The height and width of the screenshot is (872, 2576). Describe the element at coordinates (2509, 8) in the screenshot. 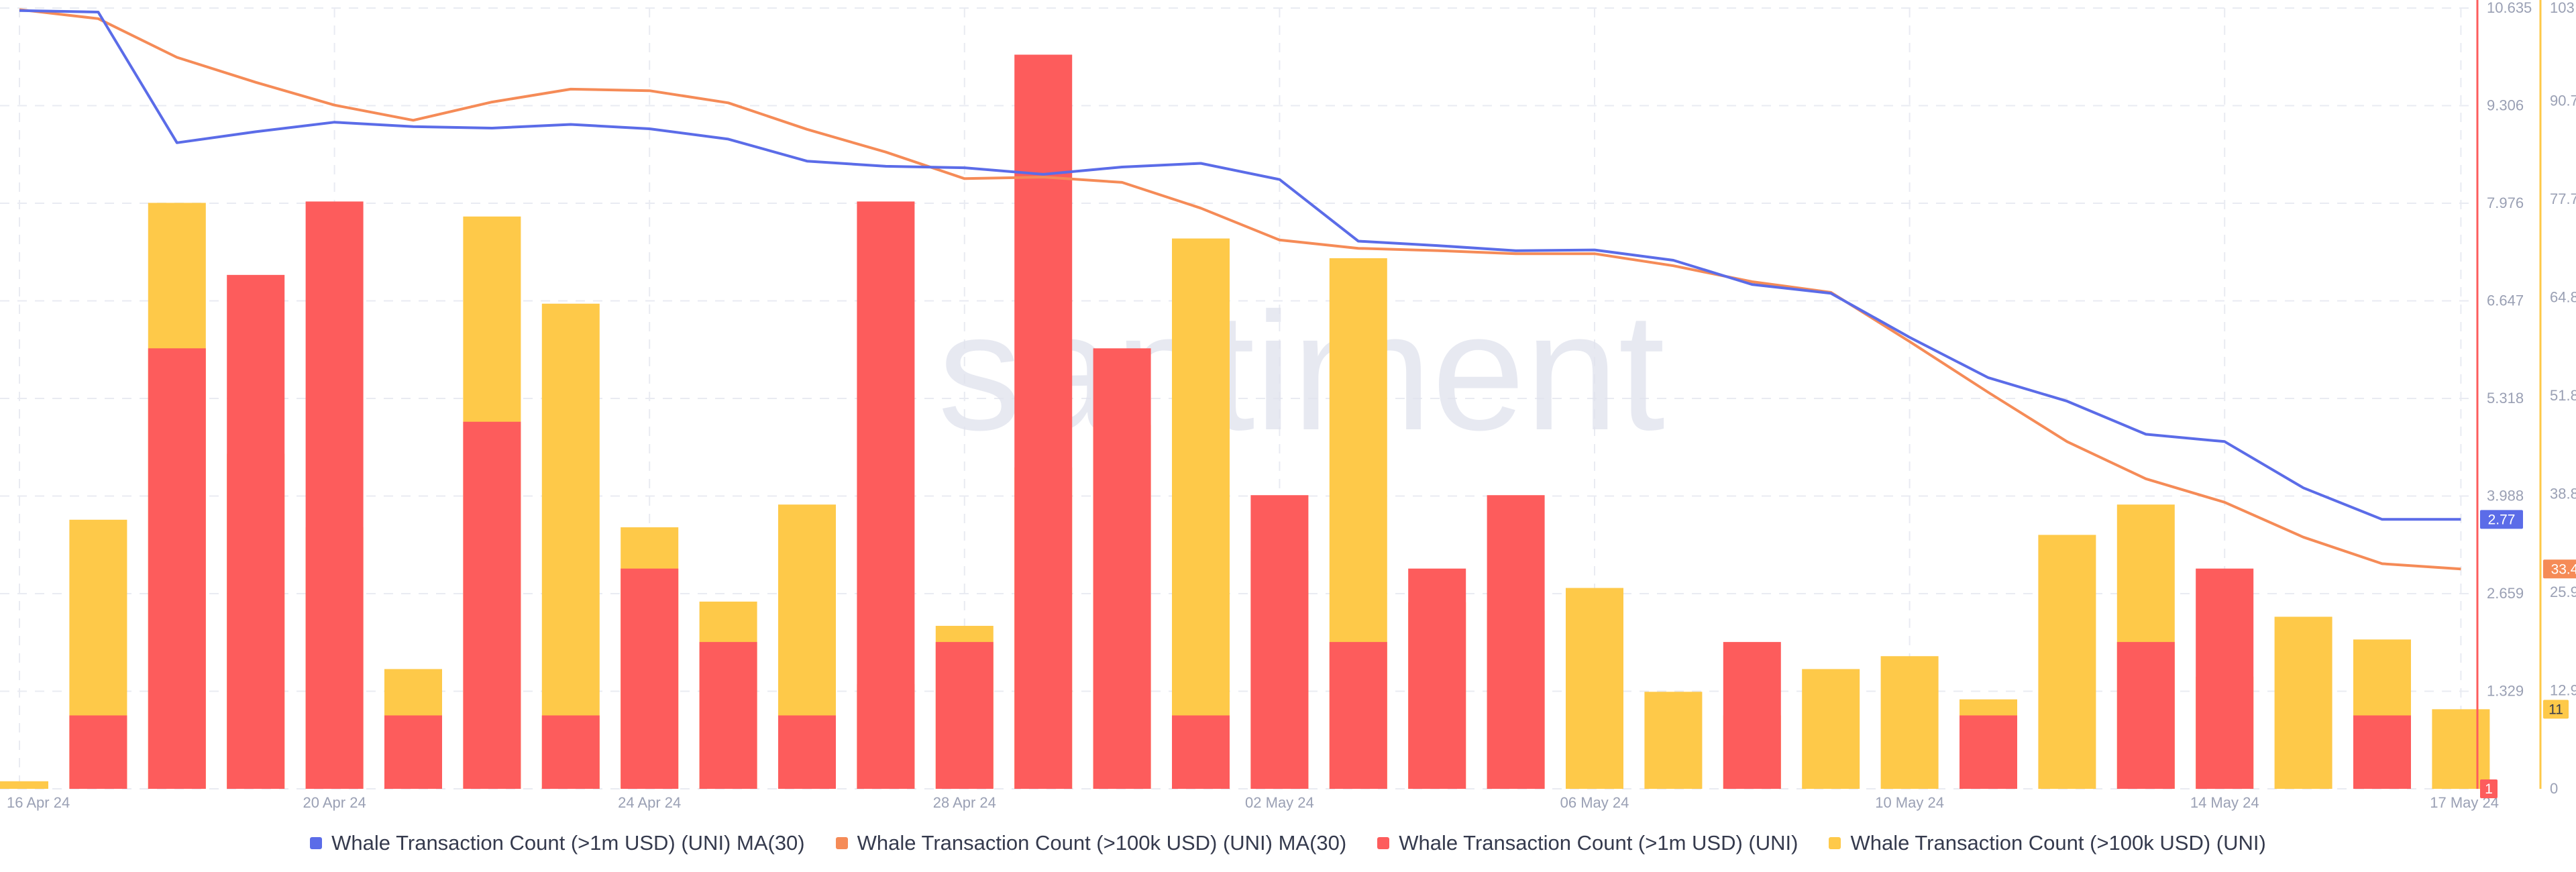

I see `y-left-tick-label: 10.635` at that location.